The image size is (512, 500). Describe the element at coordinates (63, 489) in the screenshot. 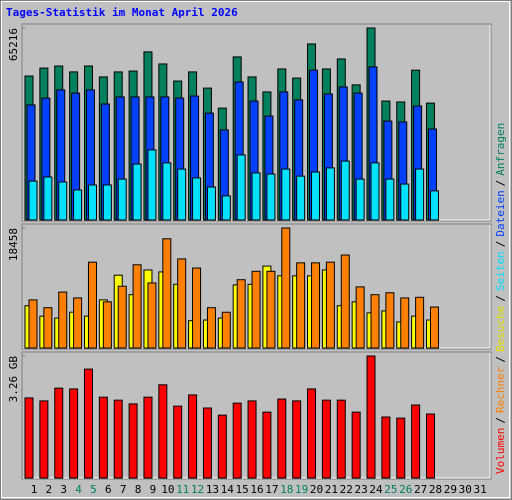

I see `x-tick-label: 3` at that location.